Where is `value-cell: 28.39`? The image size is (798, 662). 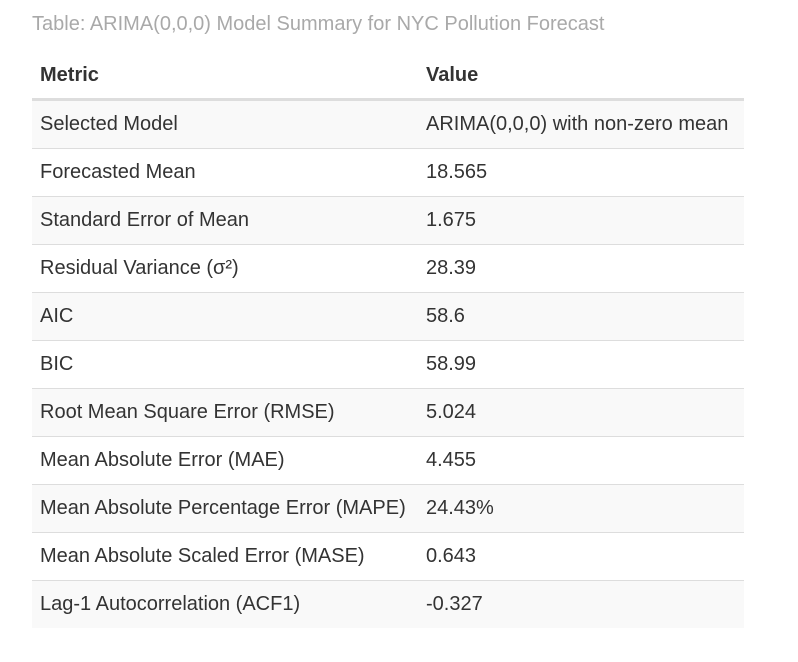 value-cell: 28.39 is located at coordinates (581, 268).